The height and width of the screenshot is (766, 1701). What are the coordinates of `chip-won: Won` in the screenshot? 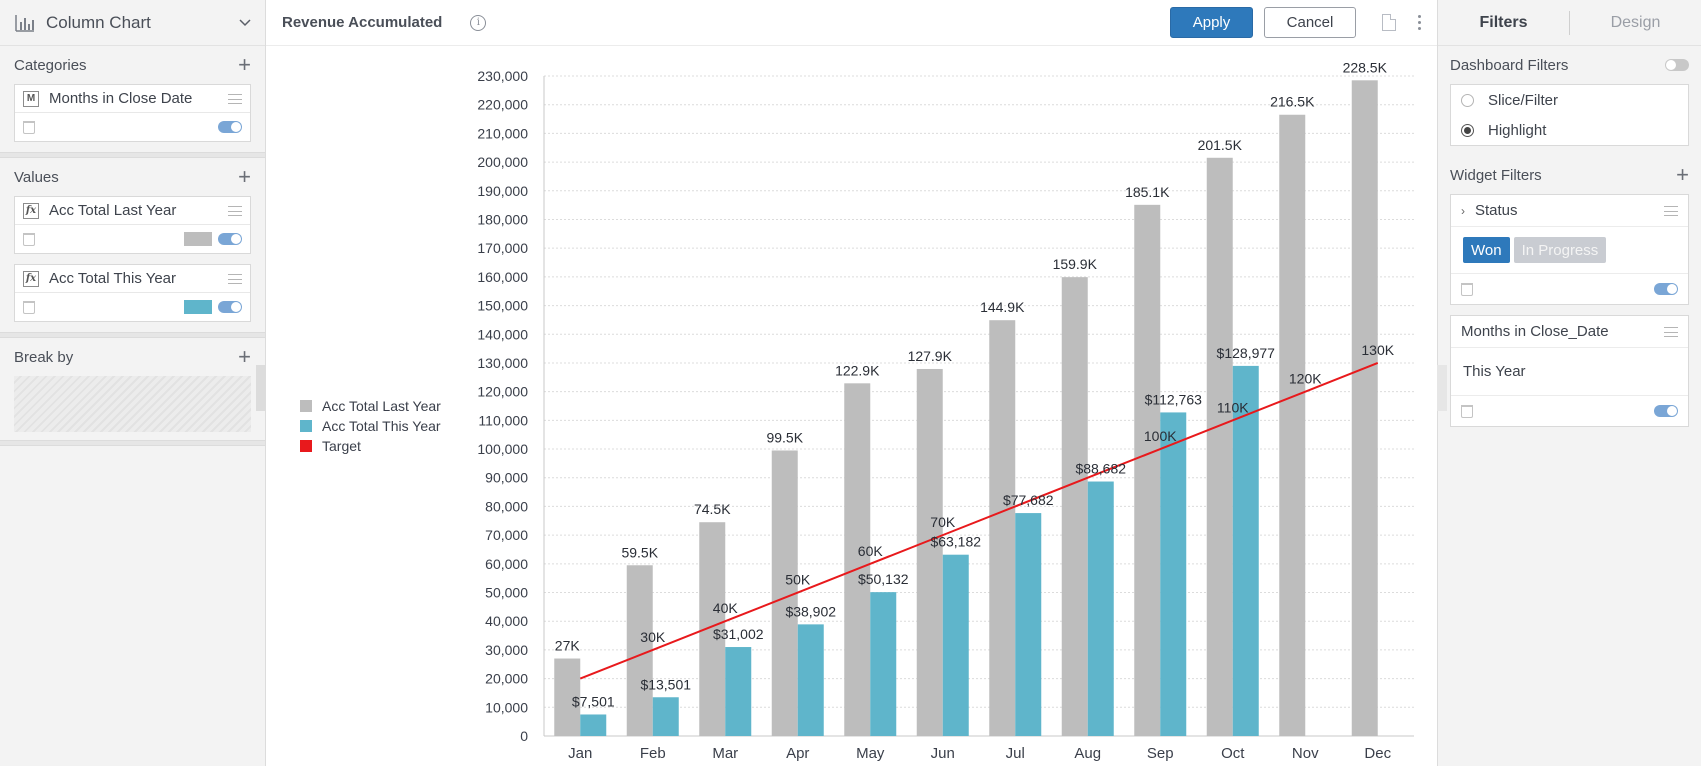 It's located at (1486, 250).